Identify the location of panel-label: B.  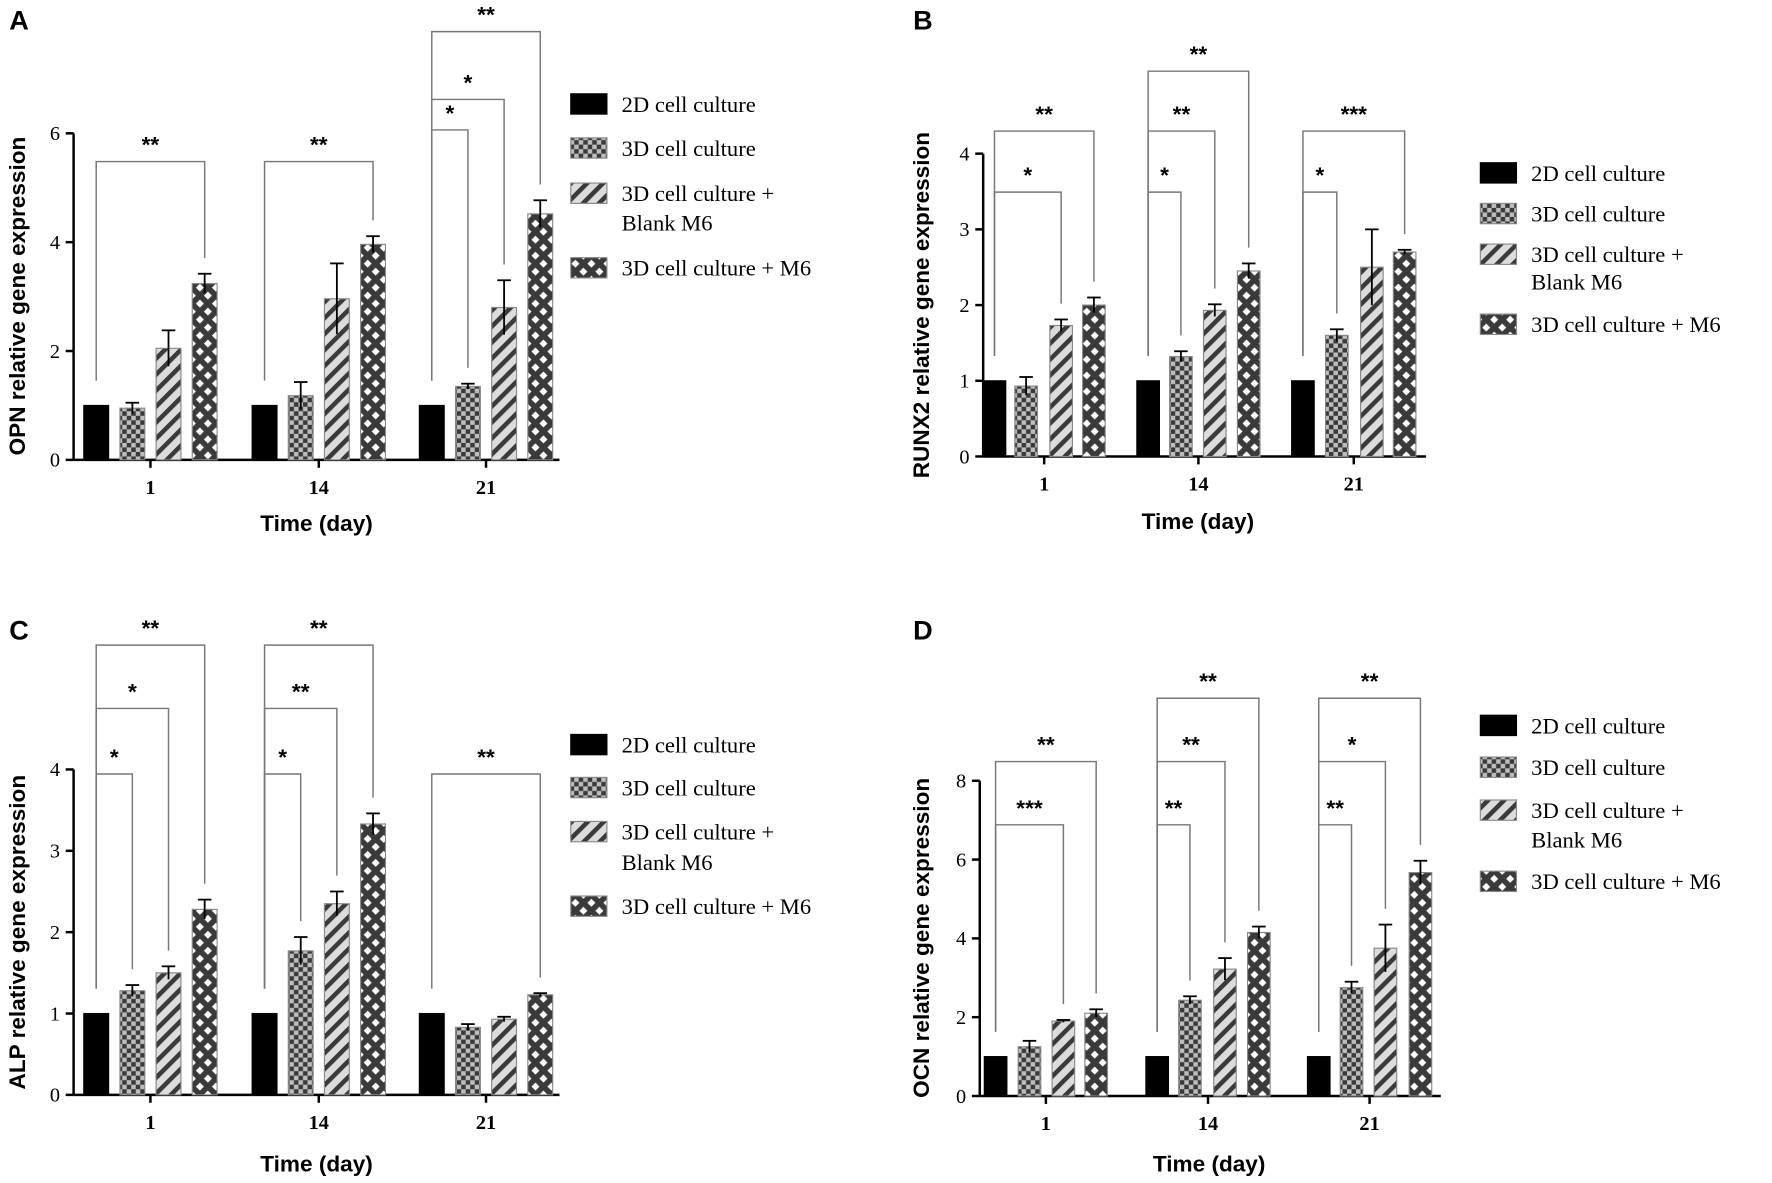
(923, 19).